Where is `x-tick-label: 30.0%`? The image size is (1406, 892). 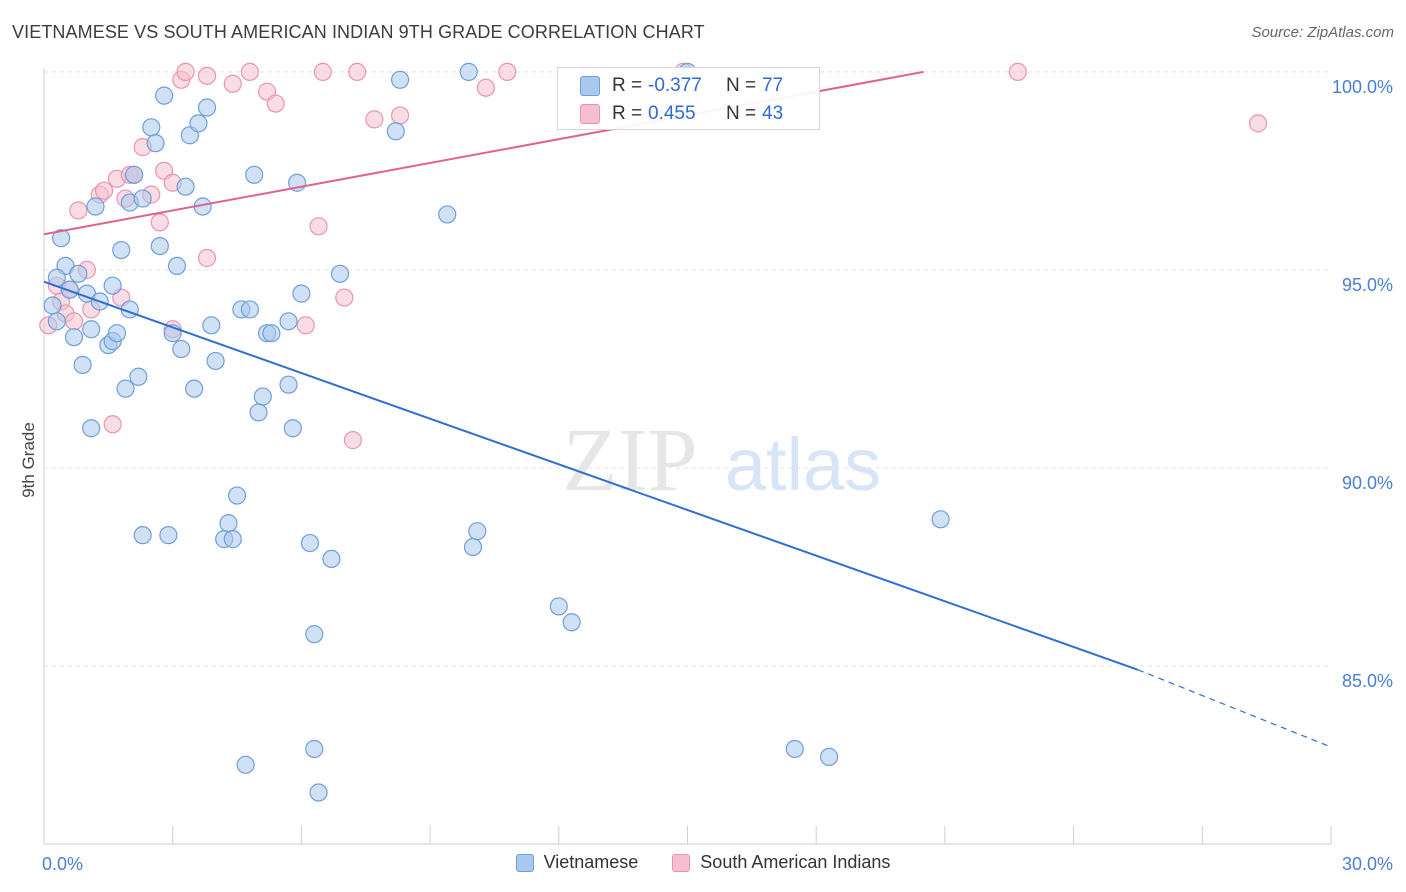 x-tick-label: 30.0% is located at coordinates (1367, 864).